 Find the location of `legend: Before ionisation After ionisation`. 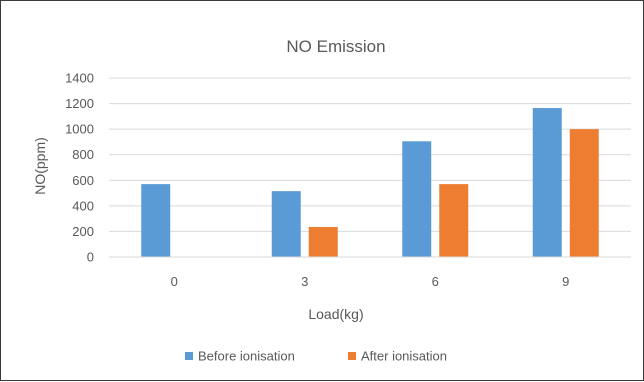

legend: Before ionisation After ionisation is located at coordinates (316, 356).